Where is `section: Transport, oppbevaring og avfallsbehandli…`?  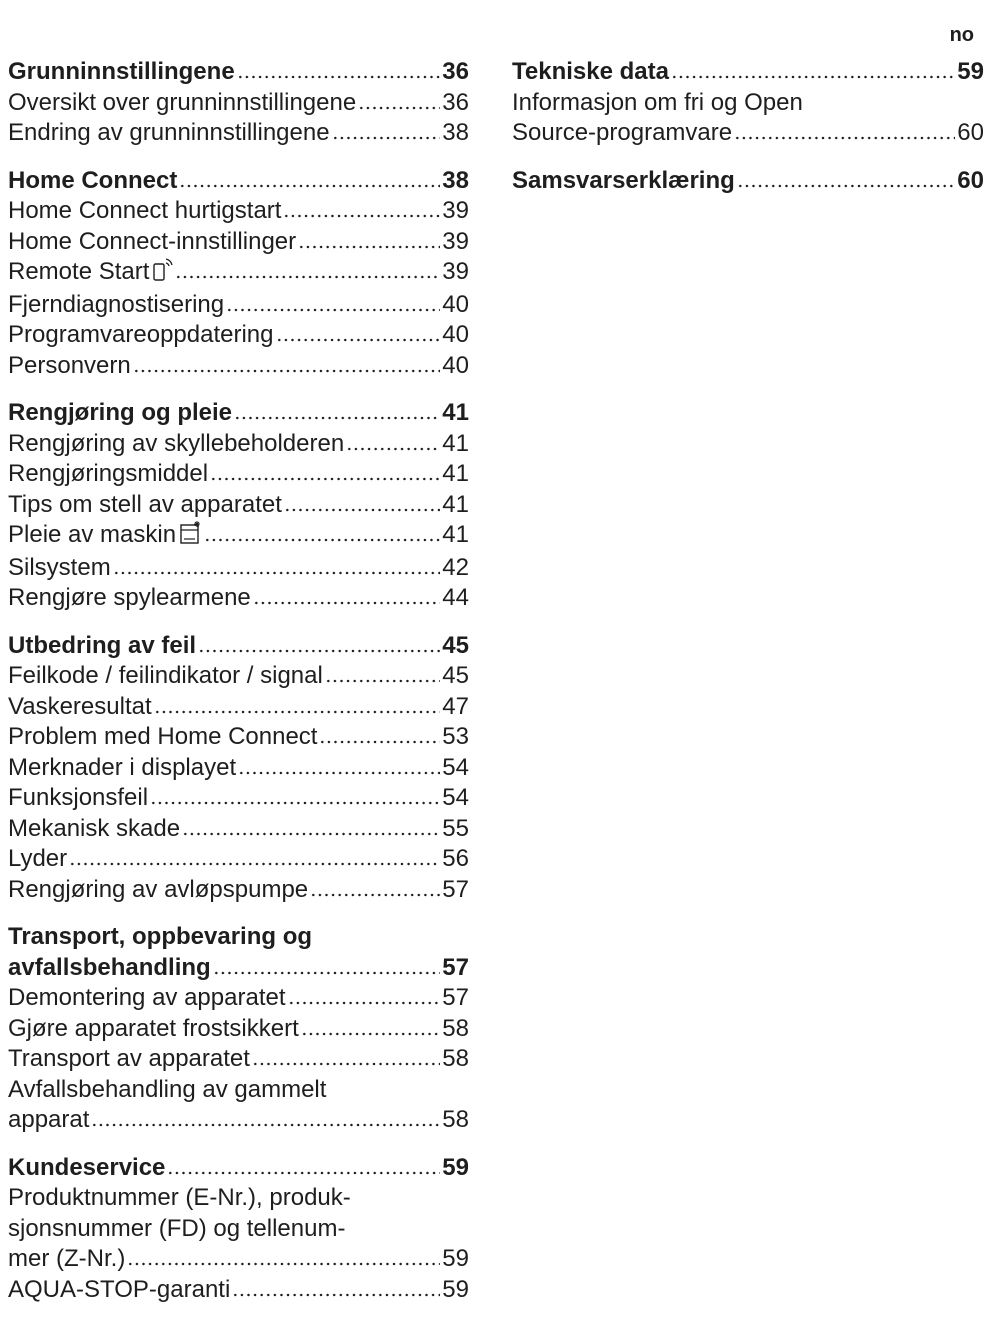 section: Transport, oppbevaring og avfallsbehandli… is located at coordinates (238, 1029).